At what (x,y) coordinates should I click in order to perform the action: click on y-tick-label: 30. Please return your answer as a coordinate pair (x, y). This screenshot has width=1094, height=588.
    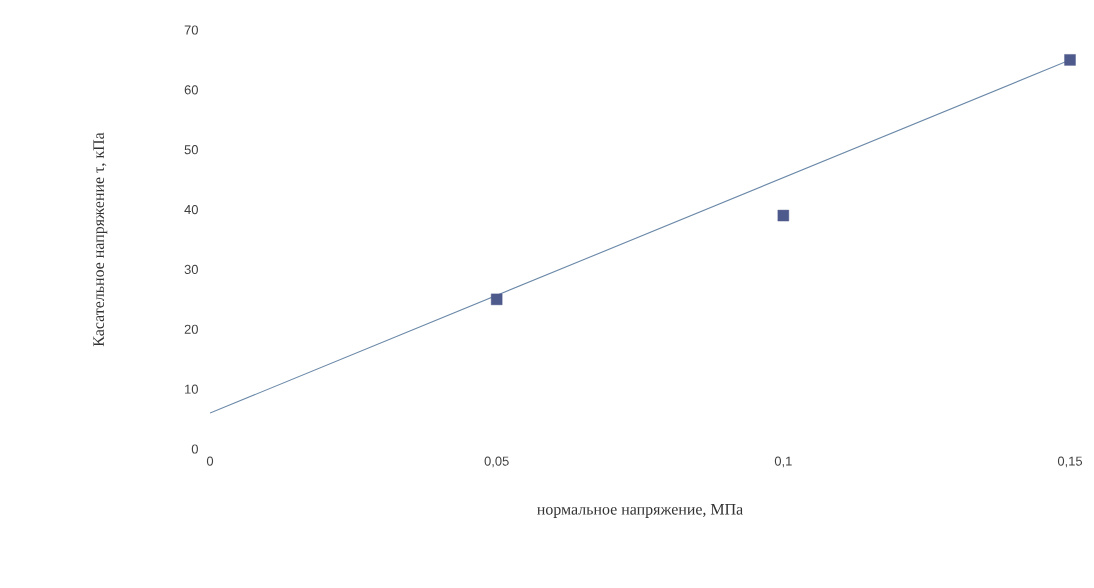
    Looking at the image, I should click on (191, 269).